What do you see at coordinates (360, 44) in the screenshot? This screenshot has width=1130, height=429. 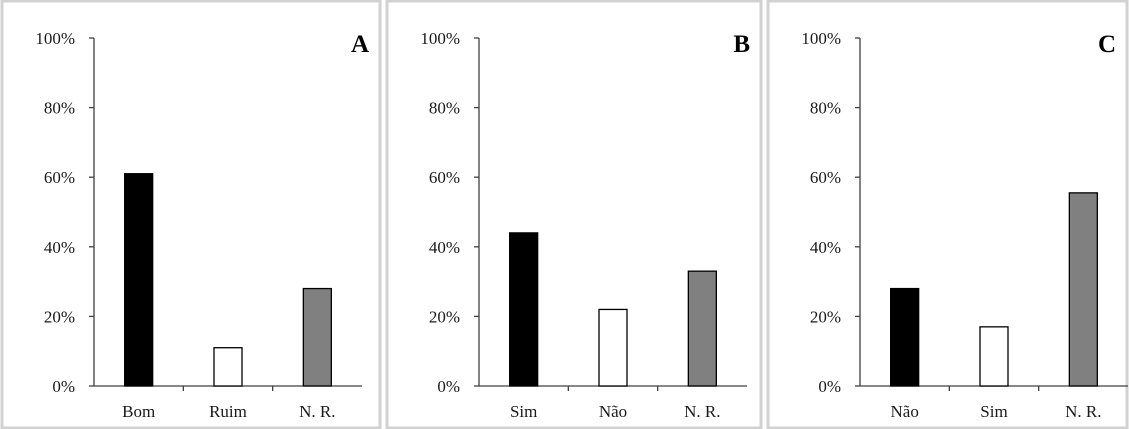 I see `panel-letter: A` at bounding box center [360, 44].